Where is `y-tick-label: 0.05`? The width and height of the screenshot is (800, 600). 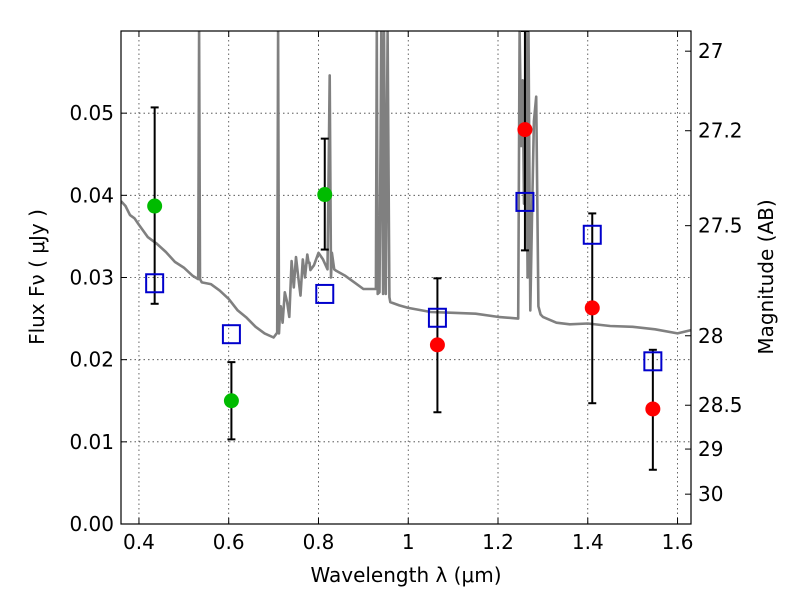
y-tick-label: 0.05 is located at coordinates (91, 113).